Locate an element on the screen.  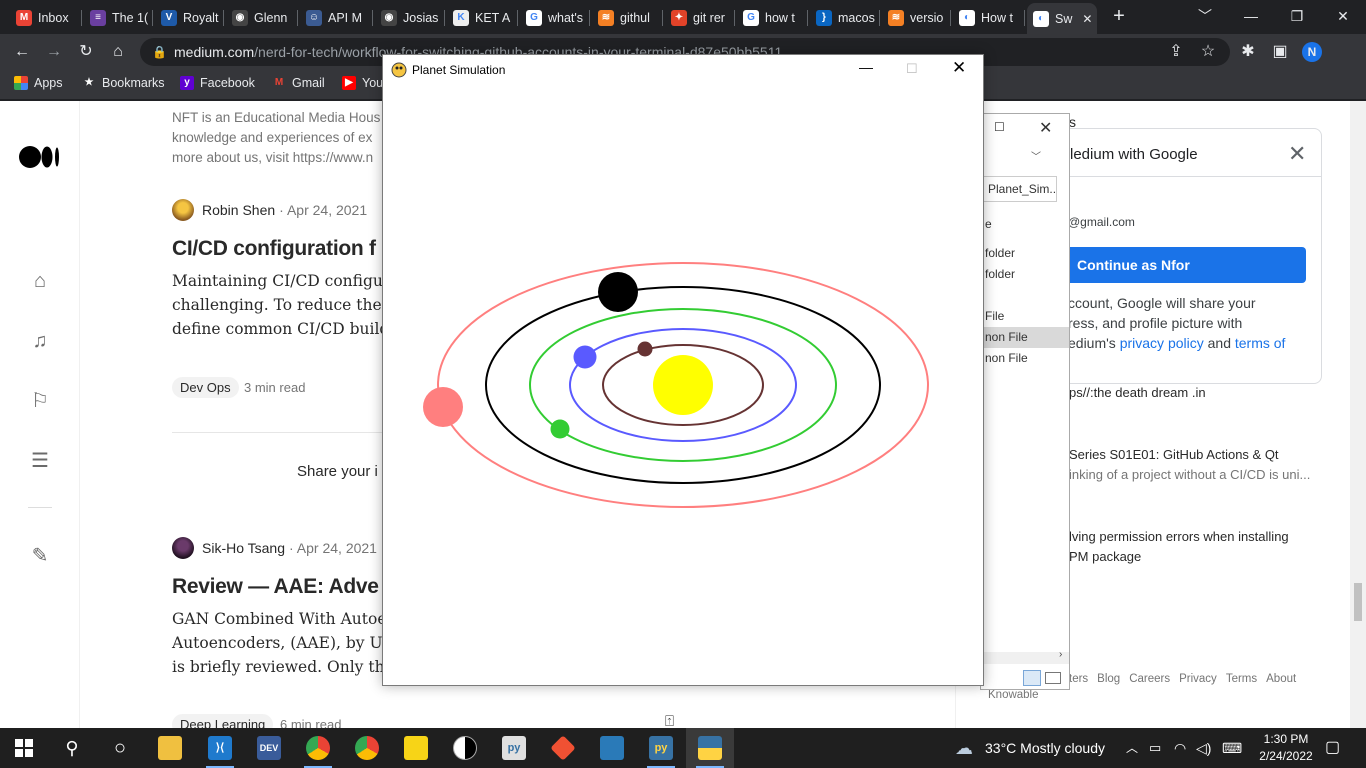
page-scrollbar is located at coordinates (1358, 414).